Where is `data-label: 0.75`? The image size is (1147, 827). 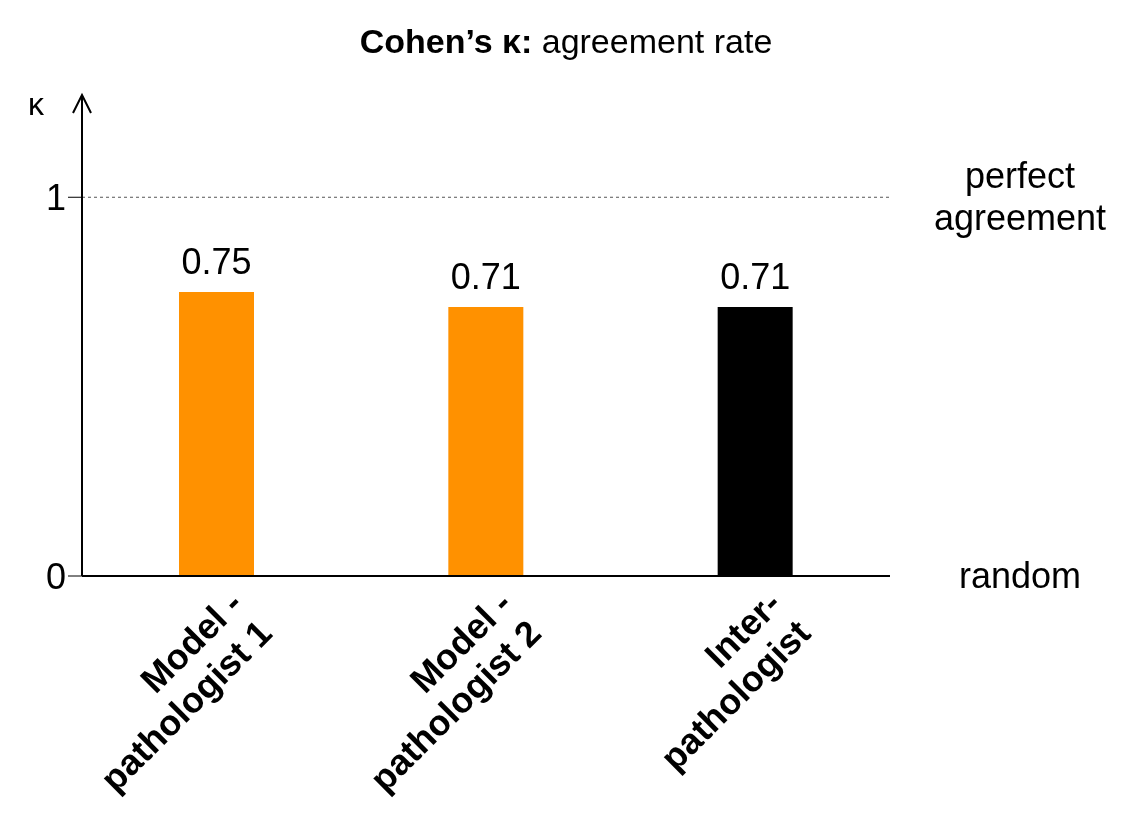
data-label: 0.75 is located at coordinates (216, 261).